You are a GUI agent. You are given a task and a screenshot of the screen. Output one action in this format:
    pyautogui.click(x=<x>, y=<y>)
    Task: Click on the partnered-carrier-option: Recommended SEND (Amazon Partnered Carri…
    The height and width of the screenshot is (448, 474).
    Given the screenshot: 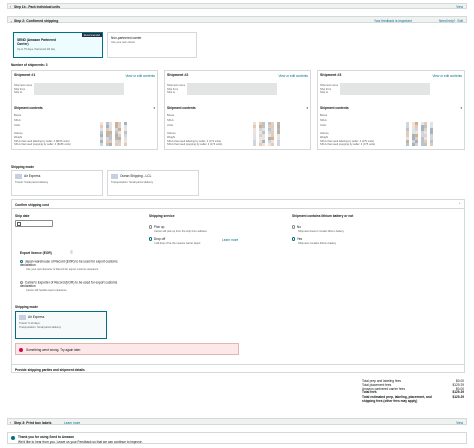 What is the action you would take?
    pyautogui.click(x=58, y=45)
    